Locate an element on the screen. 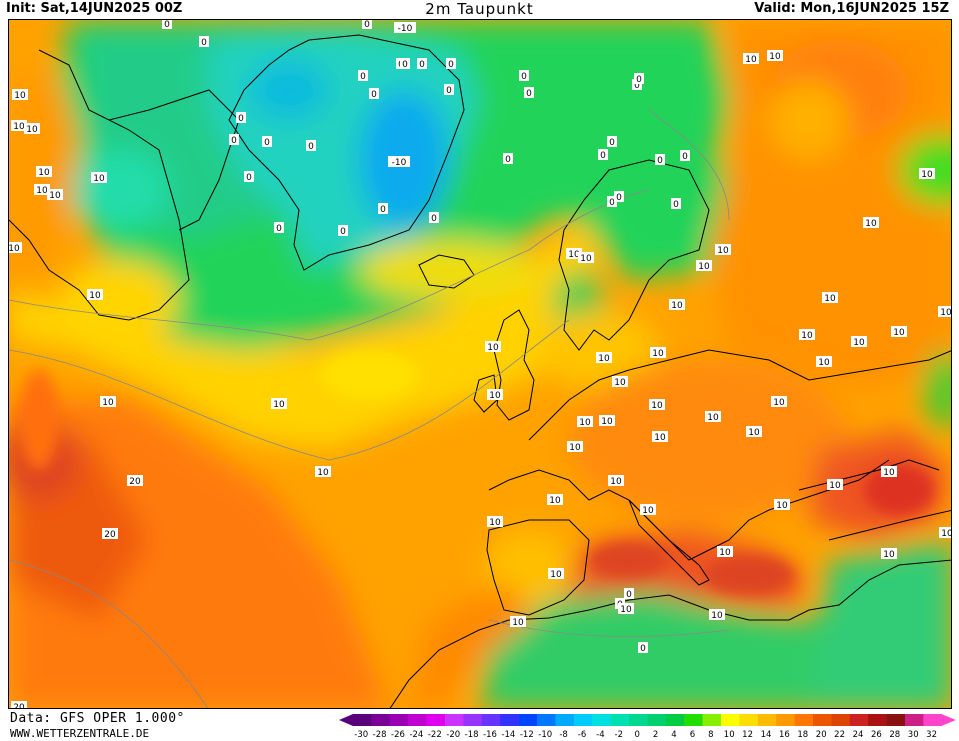 Image resolution: width=959 pixels, height=741 pixels. scale-tick-label: -18 is located at coordinates (472, 735).